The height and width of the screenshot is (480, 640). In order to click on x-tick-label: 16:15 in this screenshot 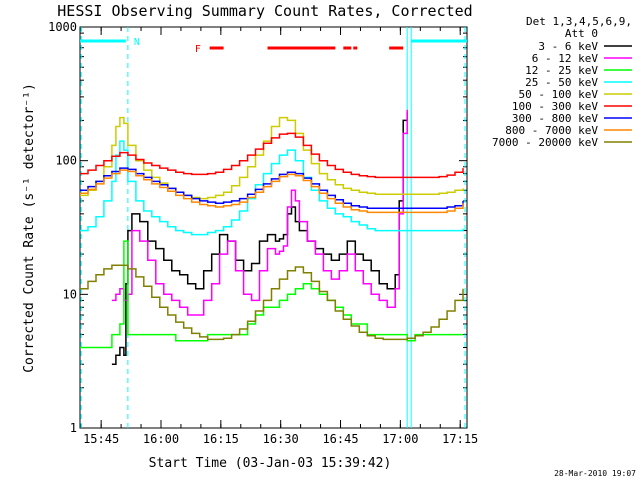, I will do `click(221, 439)`.